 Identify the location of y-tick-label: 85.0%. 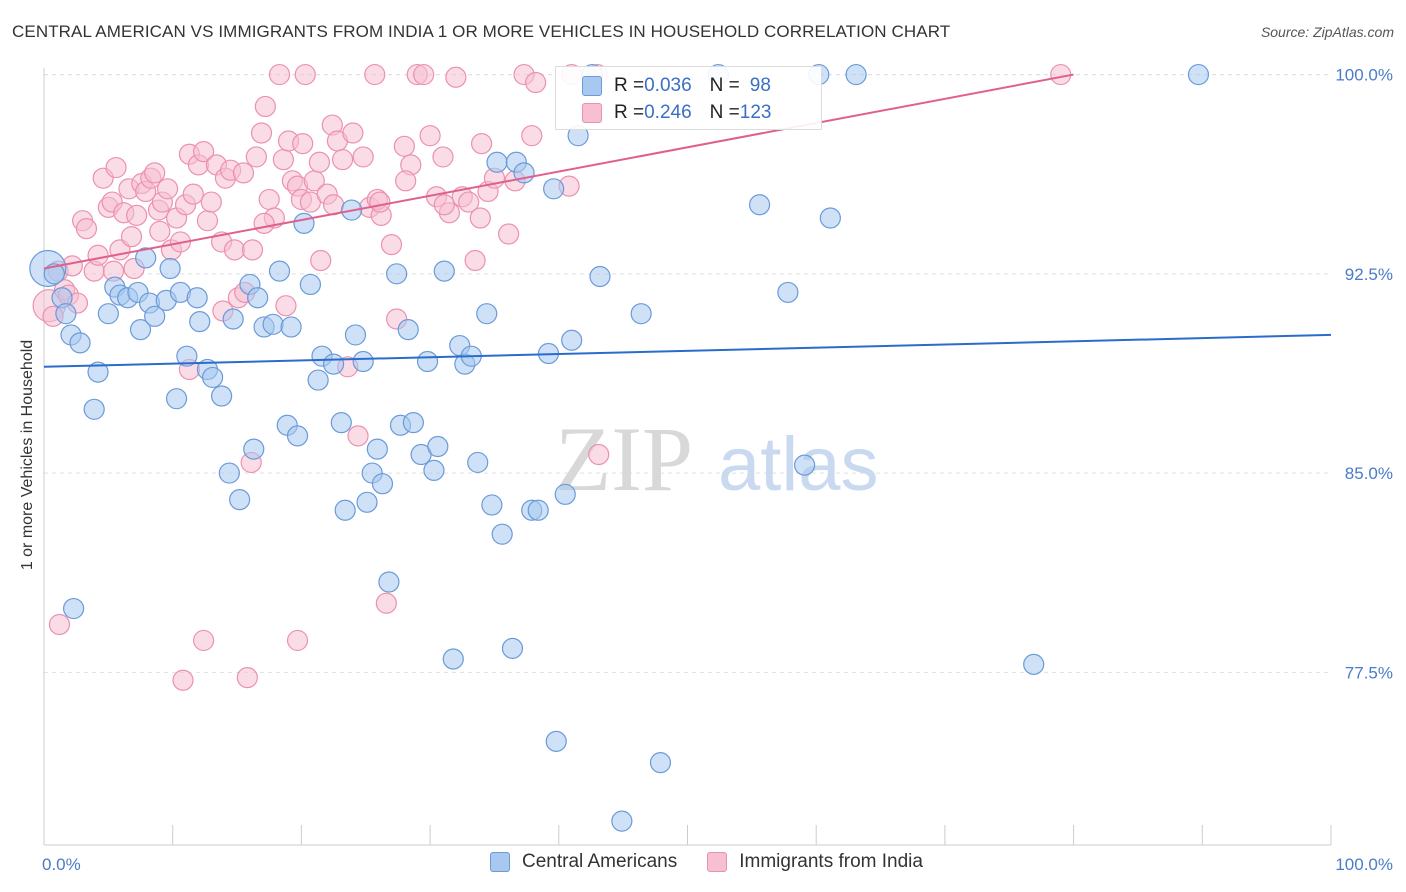
(1369, 473).